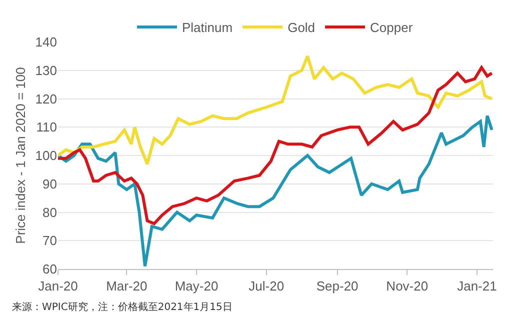 Image resolution: width=511 pixels, height=321 pixels. Describe the element at coordinates (207, 28) in the screenshot. I see `legend-label: Platinum` at that location.